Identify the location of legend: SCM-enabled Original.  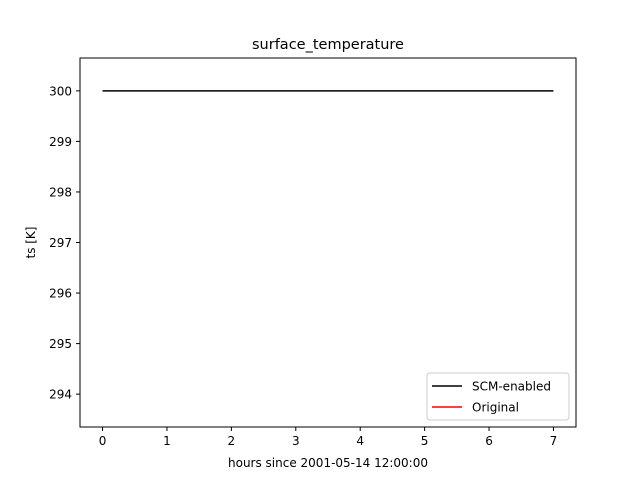
(498, 396).